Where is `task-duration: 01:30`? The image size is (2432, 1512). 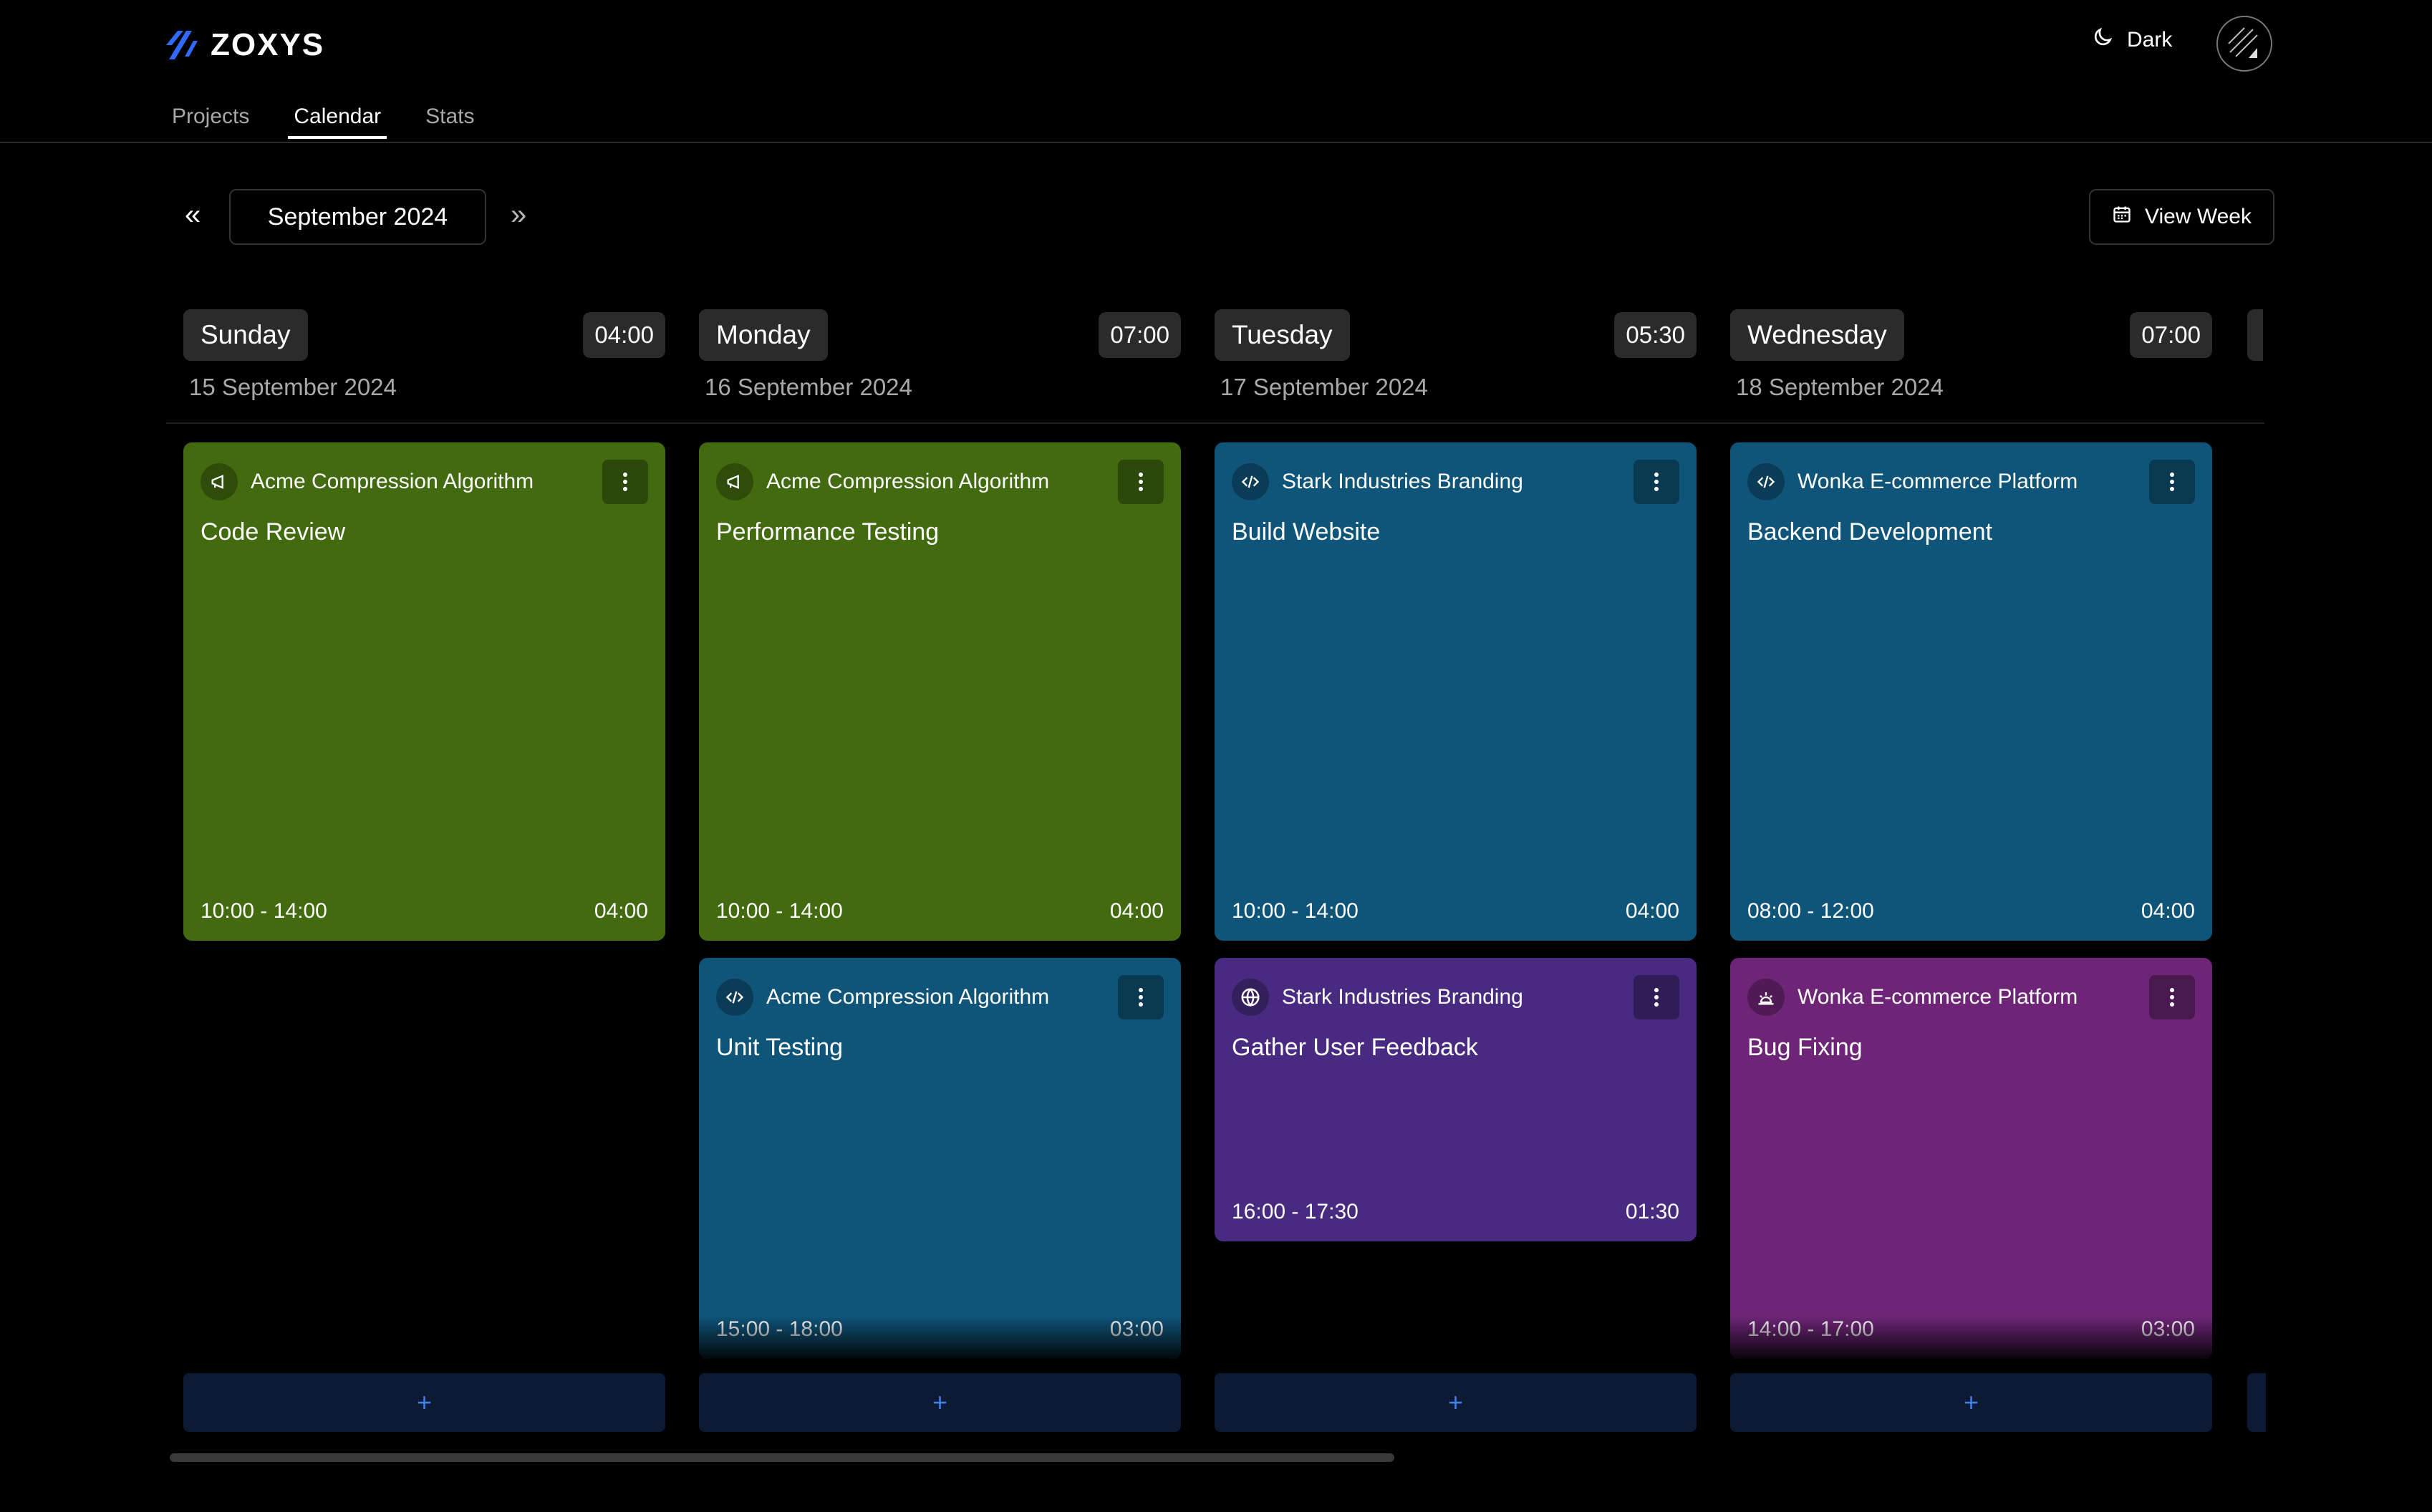 task-duration: 01:30 is located at coordinates (1652, 1211).